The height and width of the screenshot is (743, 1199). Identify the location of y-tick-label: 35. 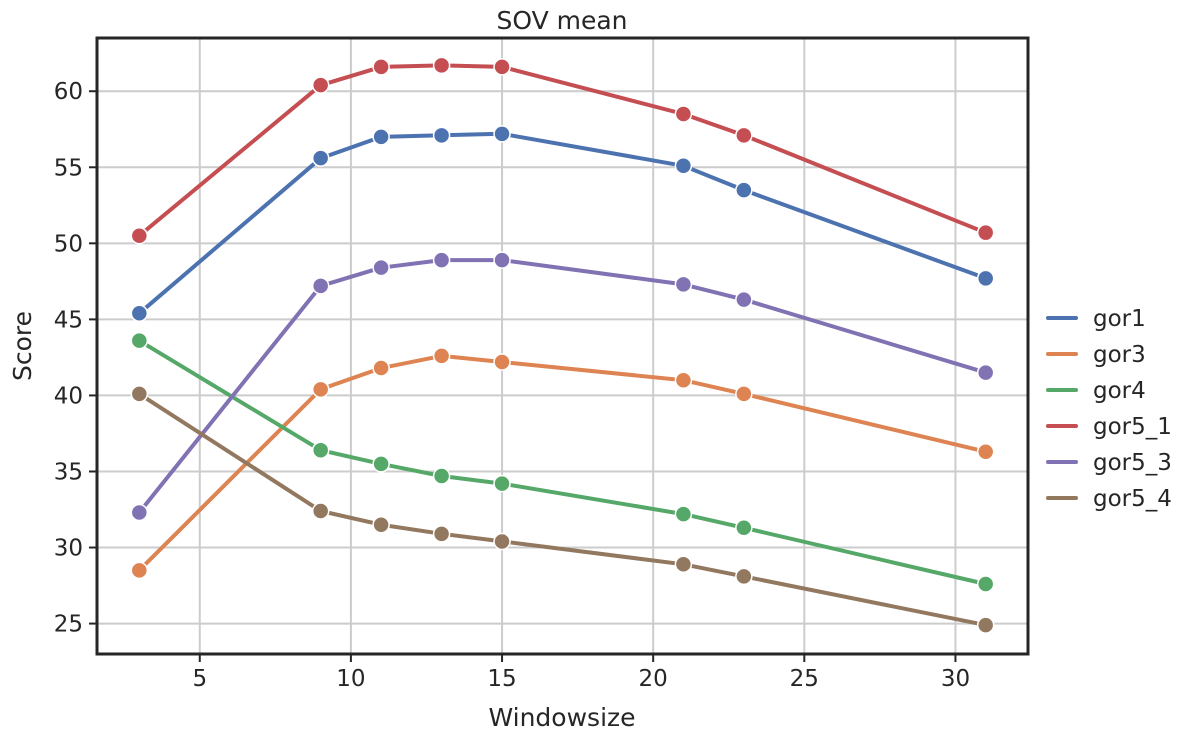
(68, 472).